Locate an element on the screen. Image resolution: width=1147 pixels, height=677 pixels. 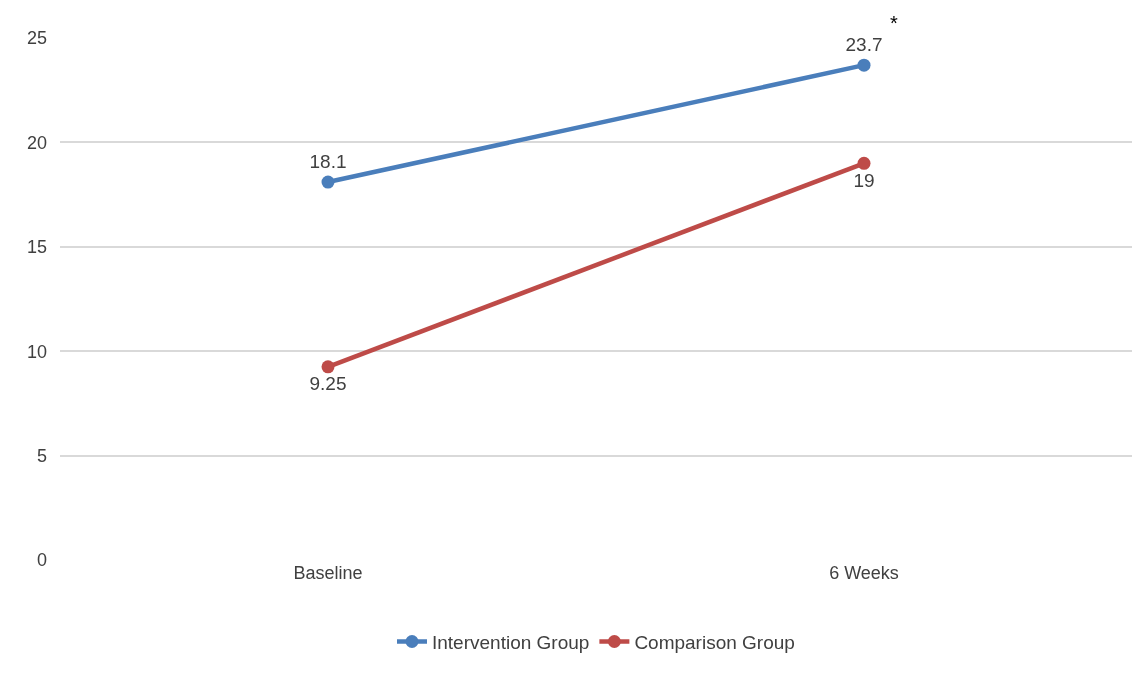
legend-label: Intervention Group is located at coordinates (511, 642).